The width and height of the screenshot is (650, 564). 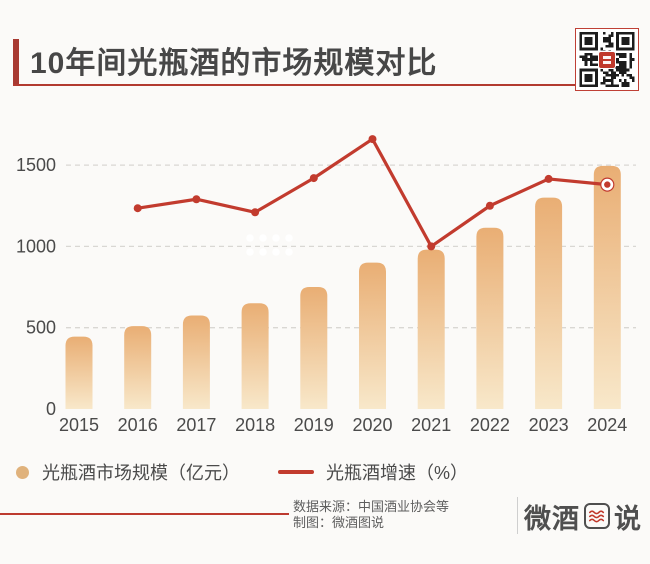 I want to click on footer-divider, so click(x=517, y=515).